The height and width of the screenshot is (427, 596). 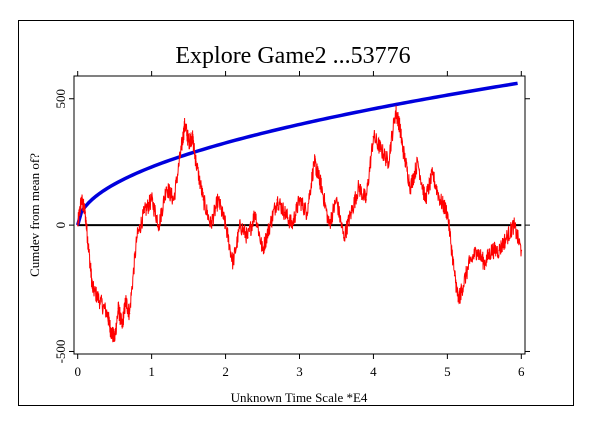 What do you see at coordinates (292, 56) in the screenshot?
I see `chart-title: Explore Game2 ...53776` at bounding box center [292, 56].